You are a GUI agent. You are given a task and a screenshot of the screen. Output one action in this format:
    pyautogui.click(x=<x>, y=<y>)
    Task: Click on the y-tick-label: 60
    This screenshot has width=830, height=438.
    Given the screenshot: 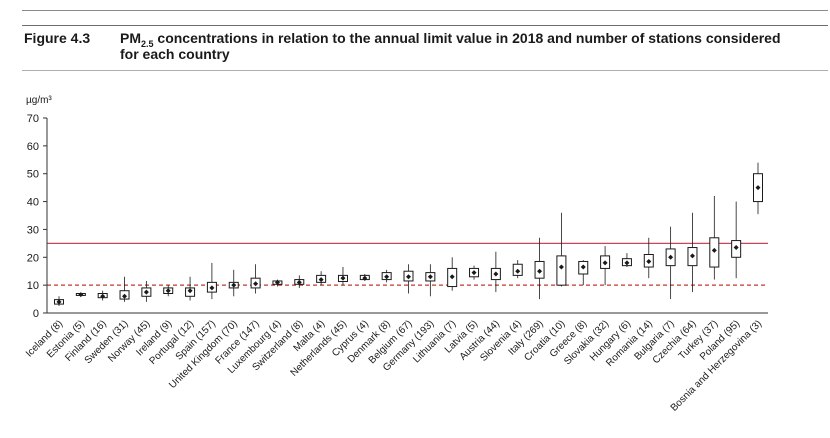 What is the action you would take?
    pyautogui.click(x=33, y=147)
    